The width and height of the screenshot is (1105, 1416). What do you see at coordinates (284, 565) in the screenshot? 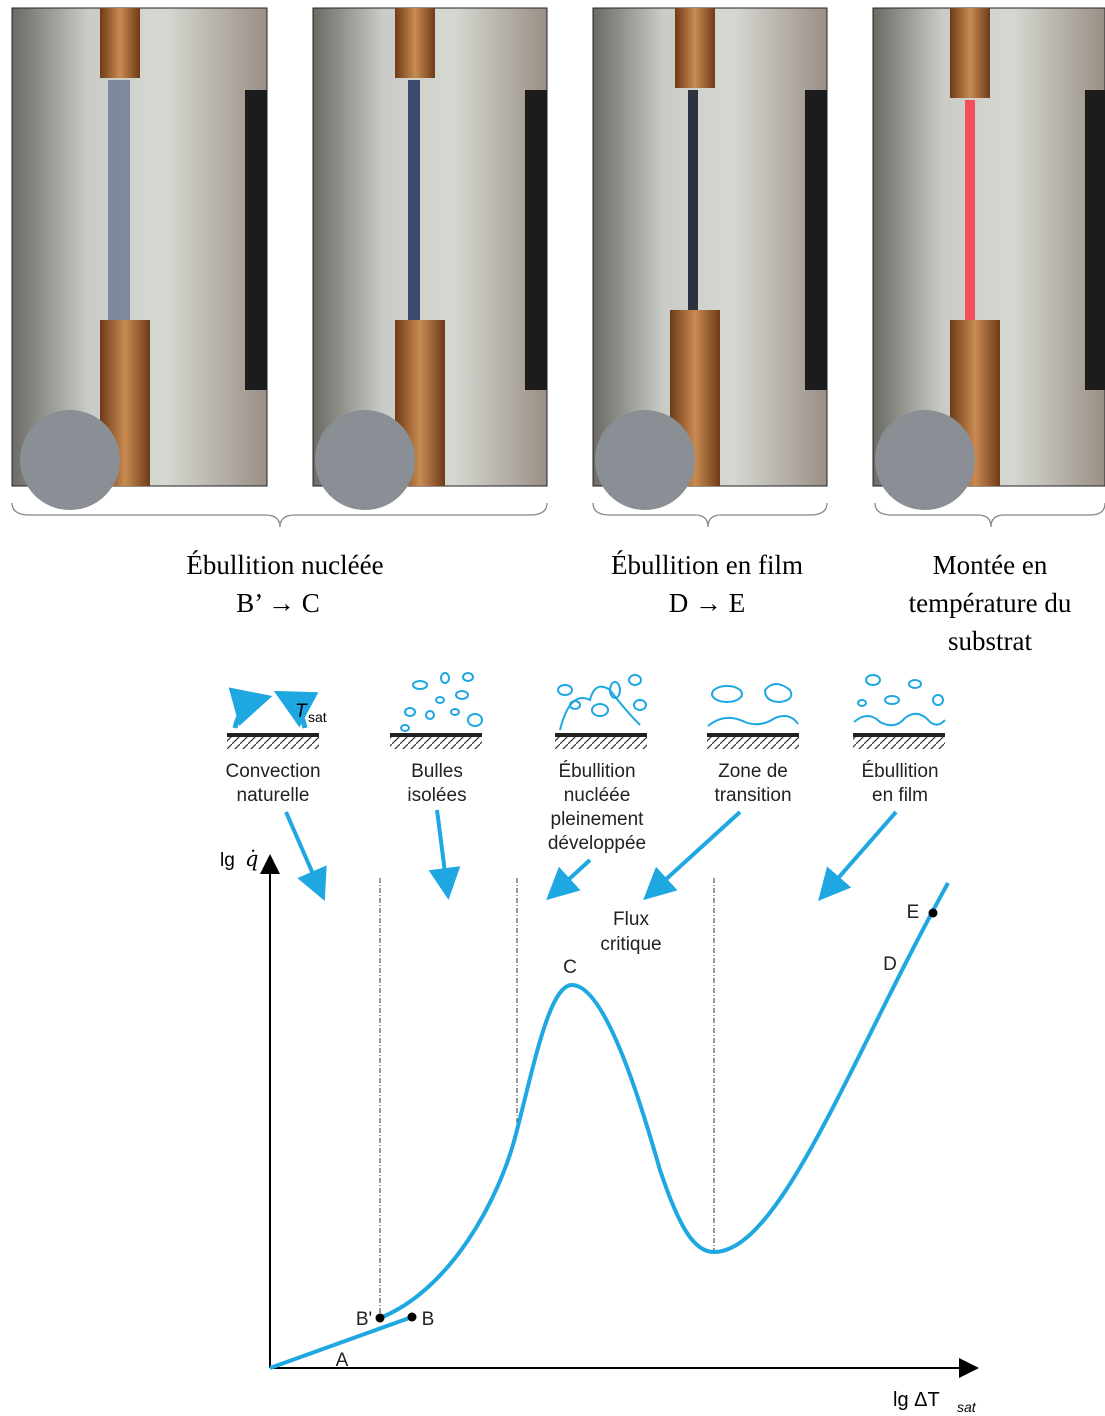
I see `caption: Ébullition nucléée` at bounding box center [284, 565].